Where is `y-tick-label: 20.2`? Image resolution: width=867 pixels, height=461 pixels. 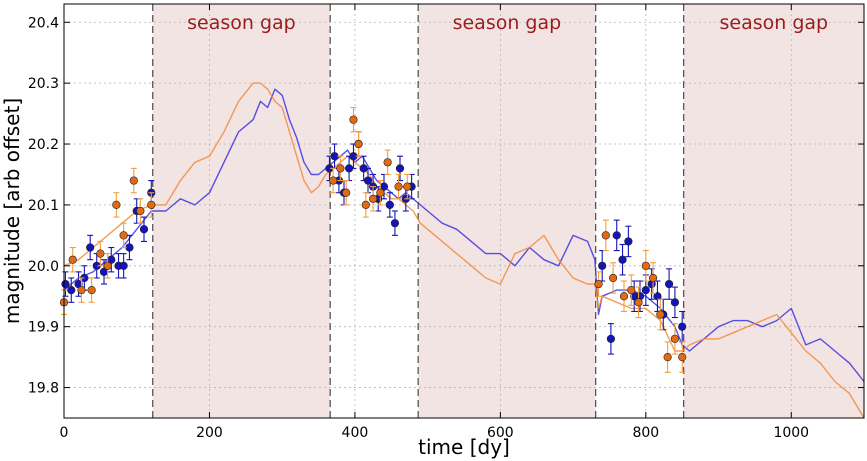 y-tick-label: 20.2 is located at coordinates (43, 145).